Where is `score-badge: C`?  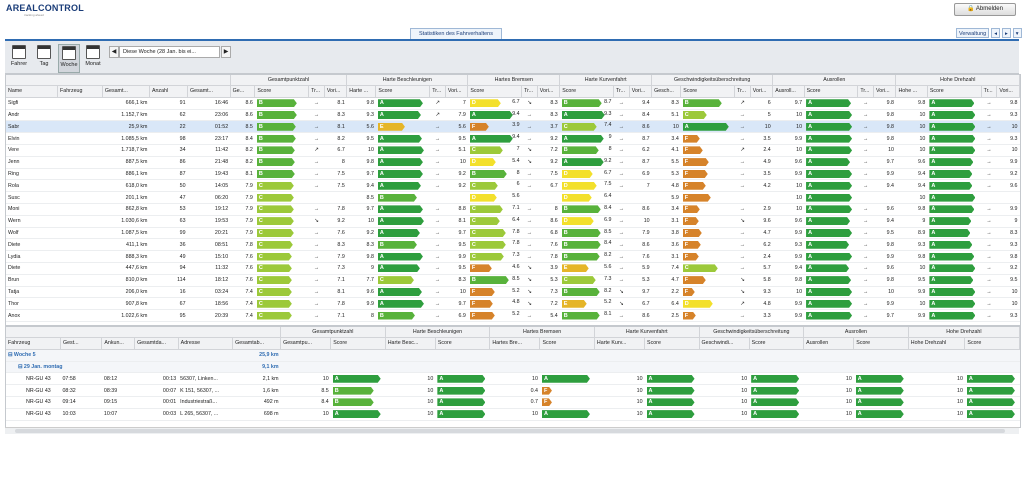
score-badge: C is located at coordinates (695, 115).